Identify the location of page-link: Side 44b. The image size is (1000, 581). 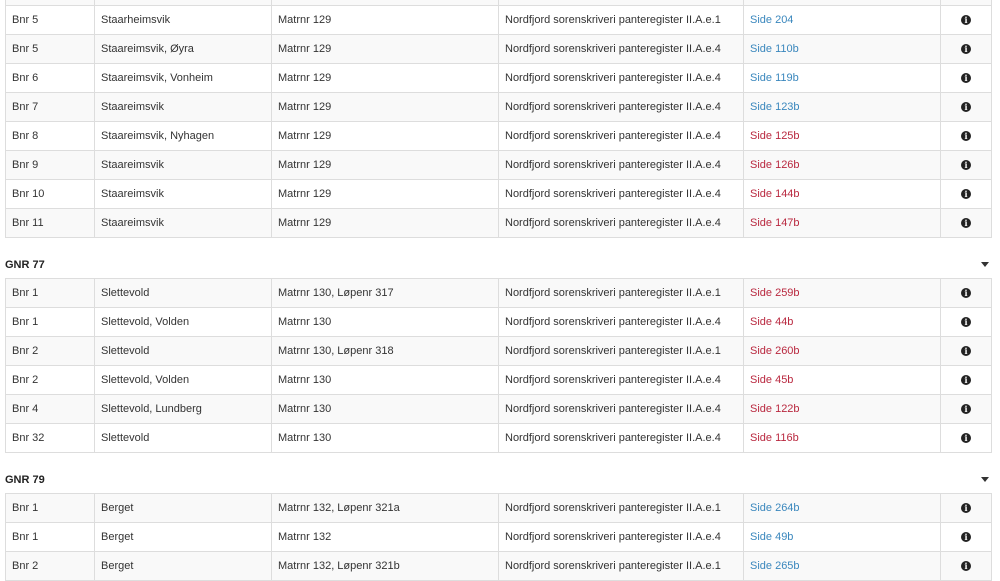
(772, 322).